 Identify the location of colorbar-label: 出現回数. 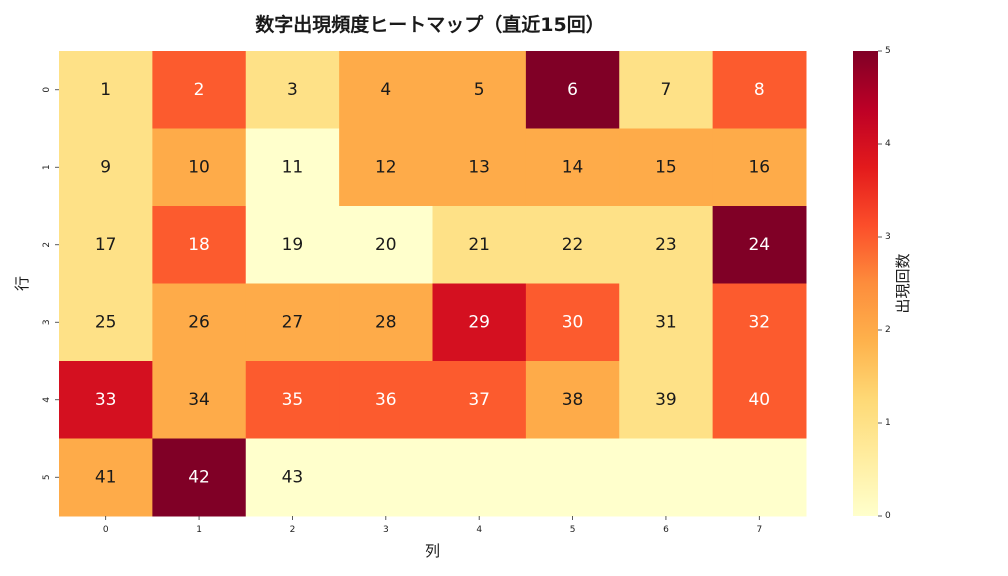
(903, 283).